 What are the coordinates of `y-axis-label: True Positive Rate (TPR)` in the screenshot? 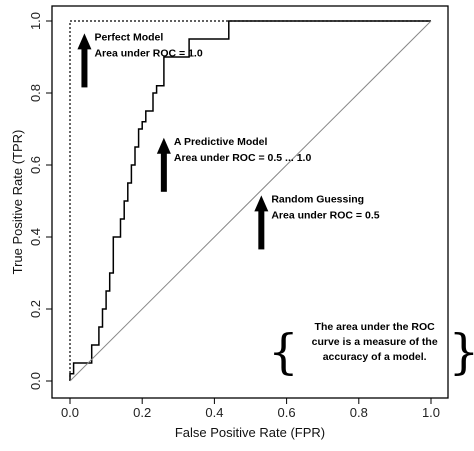 It's located at (17, 202).